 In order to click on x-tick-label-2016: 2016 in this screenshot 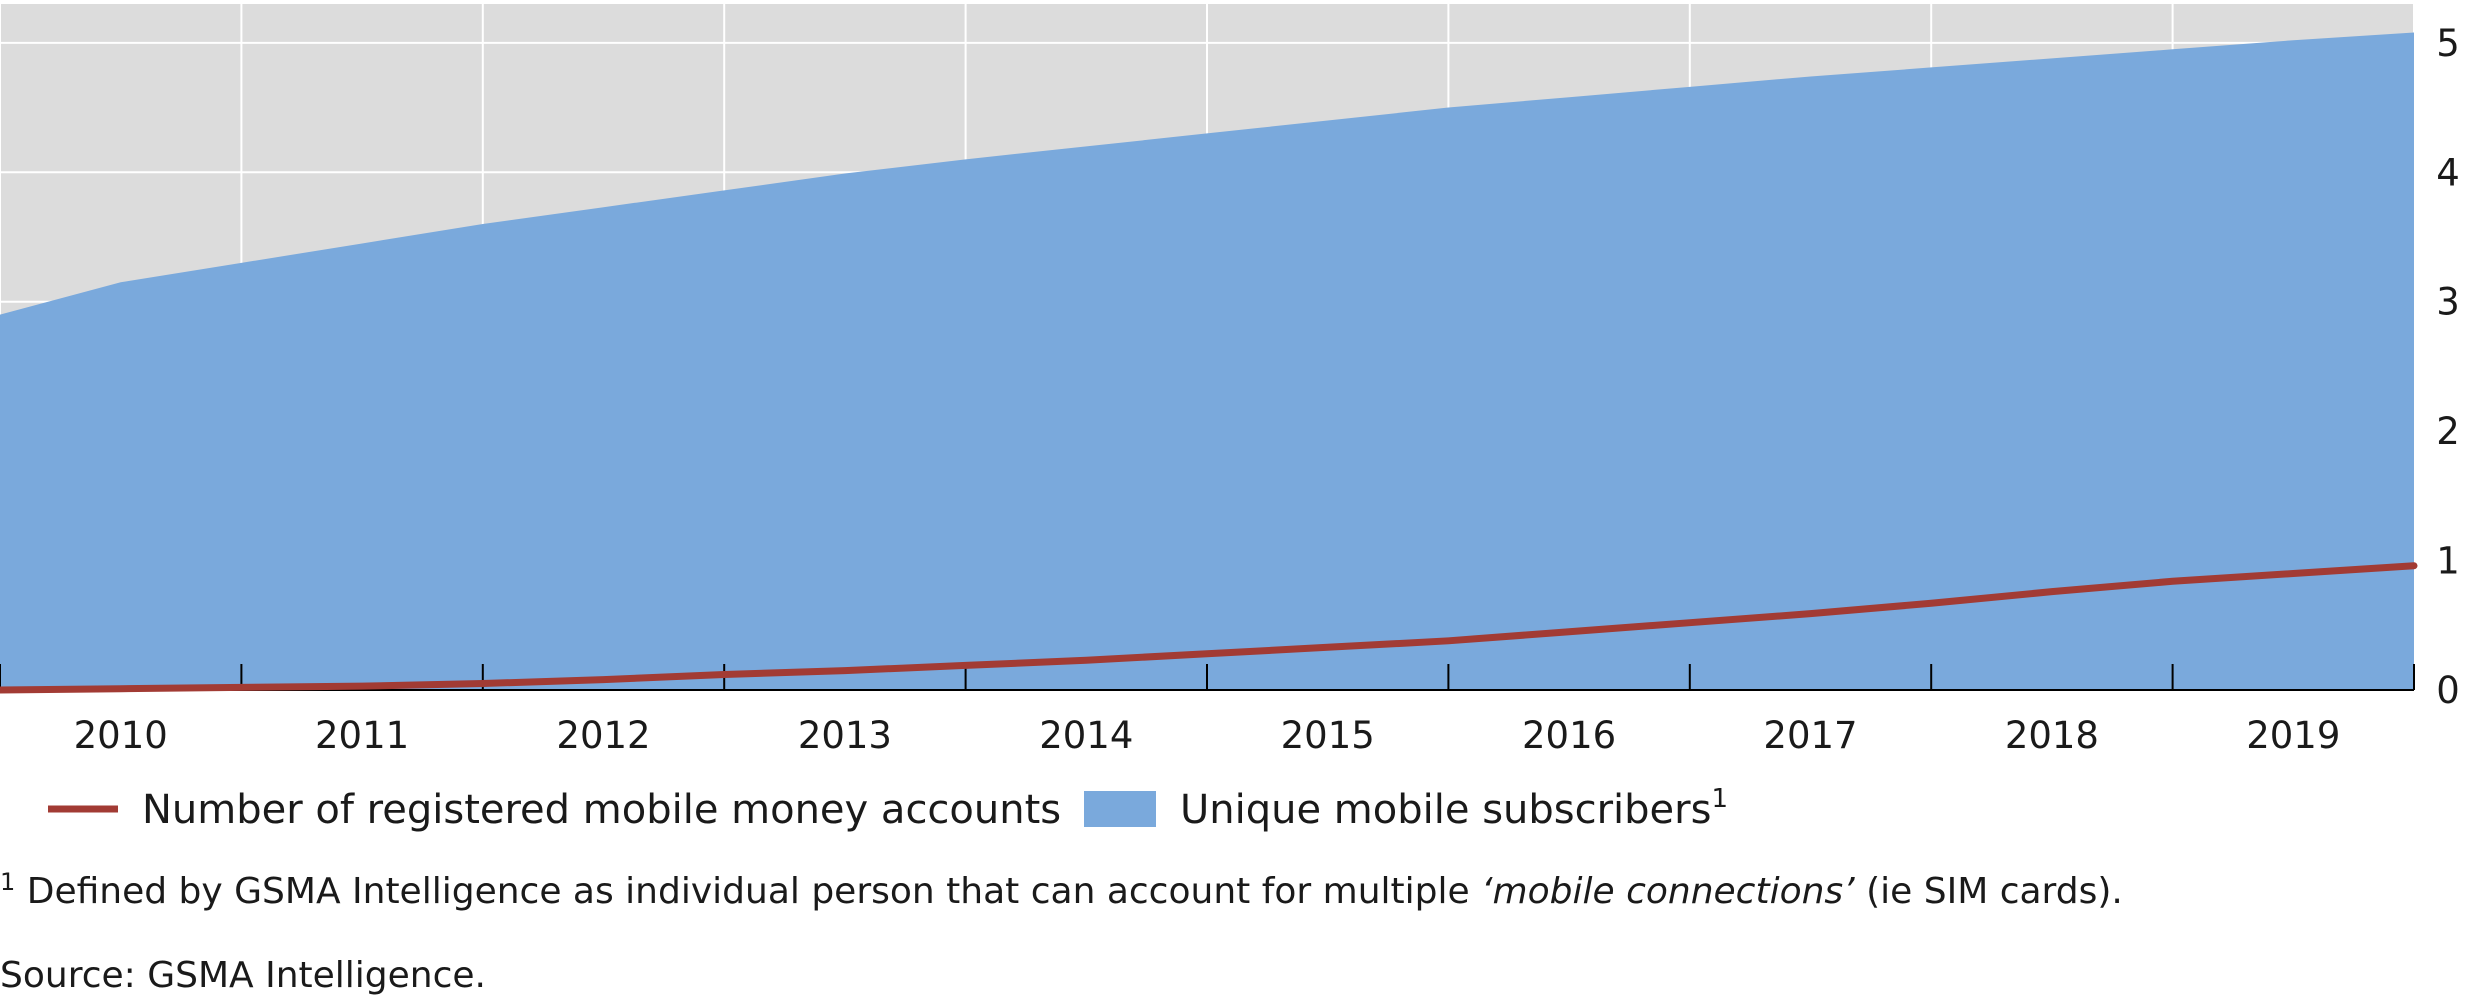, I will do `click(1569, 735)`.